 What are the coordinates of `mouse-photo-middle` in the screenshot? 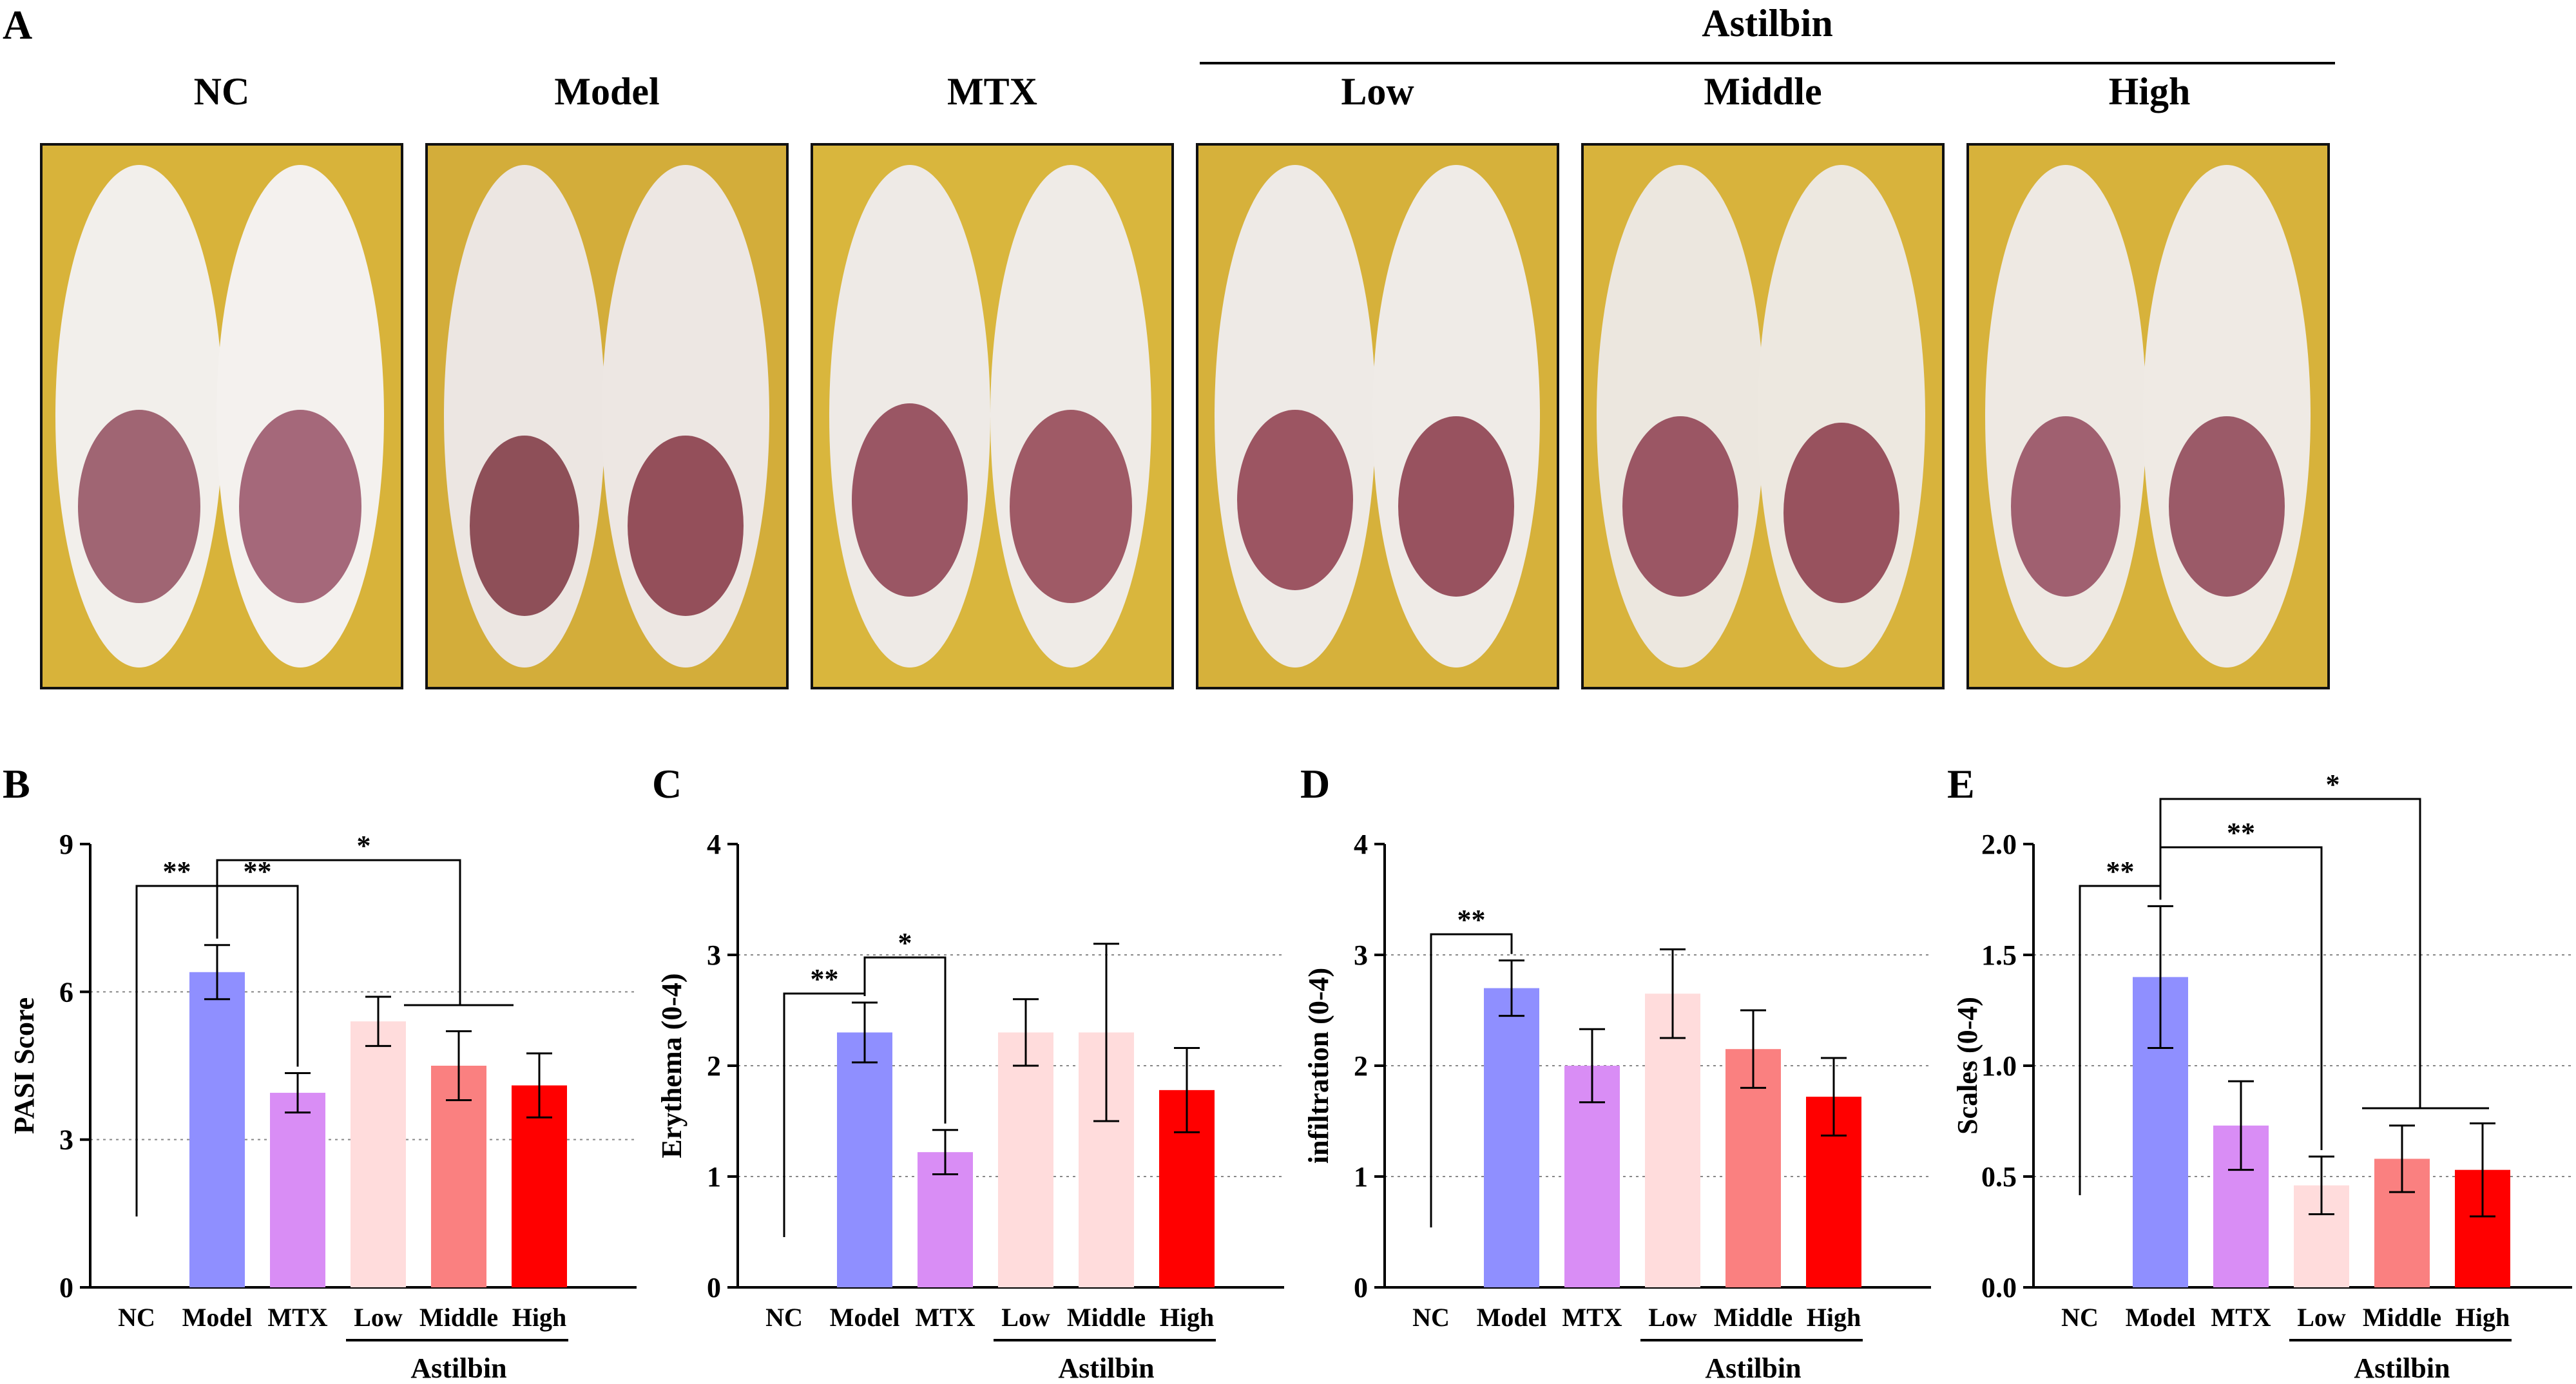 It's located at (1763, 416).